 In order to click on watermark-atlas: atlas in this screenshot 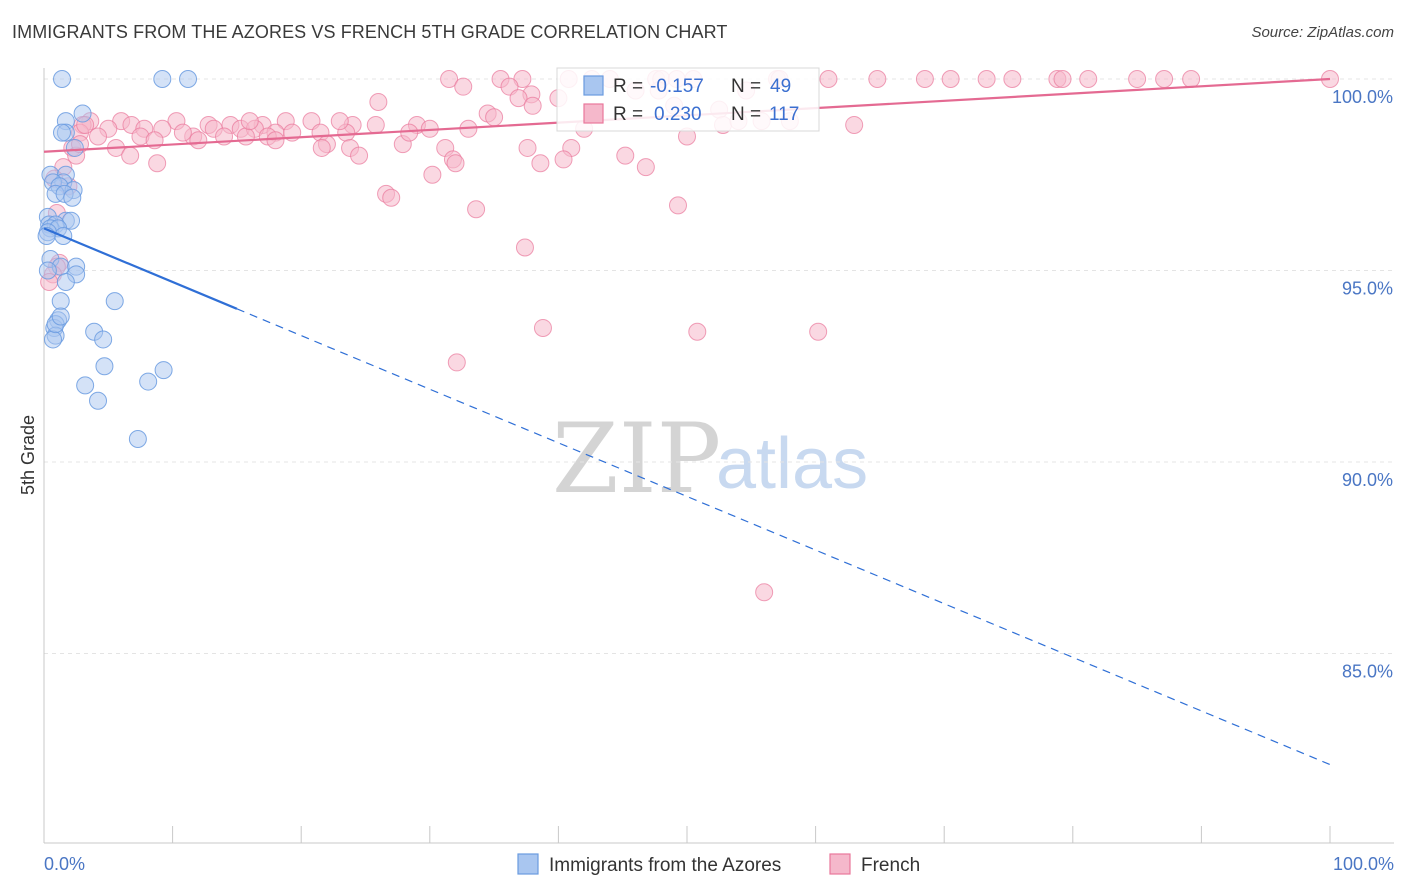, I will do `click(792, 464)`.